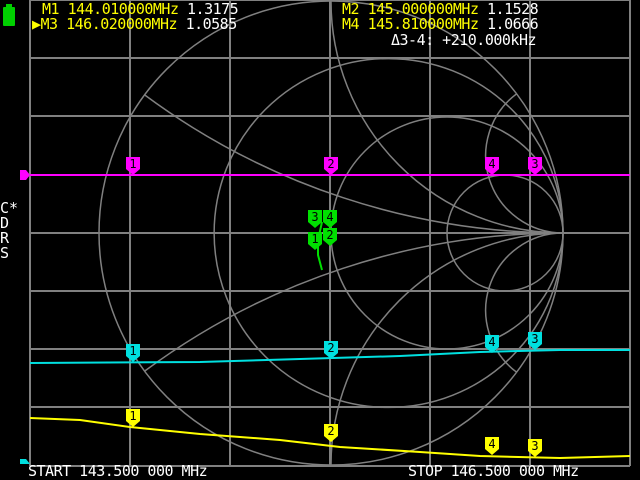 Image resolution: width=640 pixels, height=480 pixels. What do you see at coordinates (123, 9) in the screenshot?
I see `marker-freq: 144.010000MHz` at bounding box center [123, 9].